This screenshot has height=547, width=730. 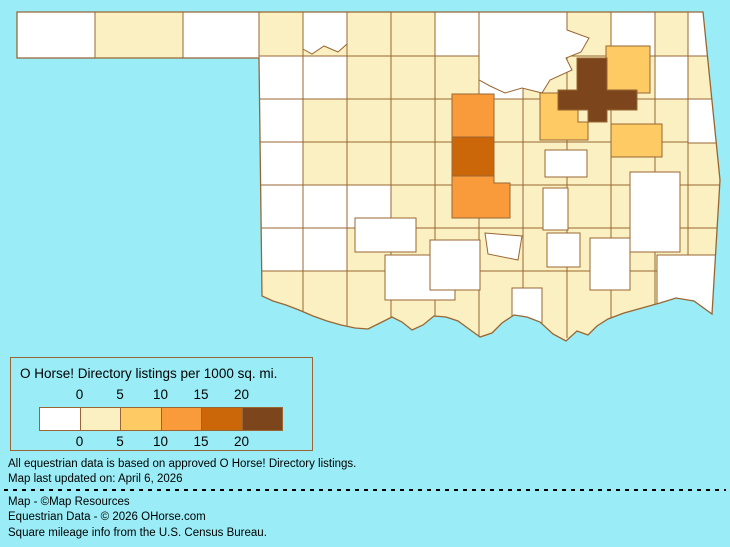 I want to click on county-south-comanche-area, so click(x=385, y=235).